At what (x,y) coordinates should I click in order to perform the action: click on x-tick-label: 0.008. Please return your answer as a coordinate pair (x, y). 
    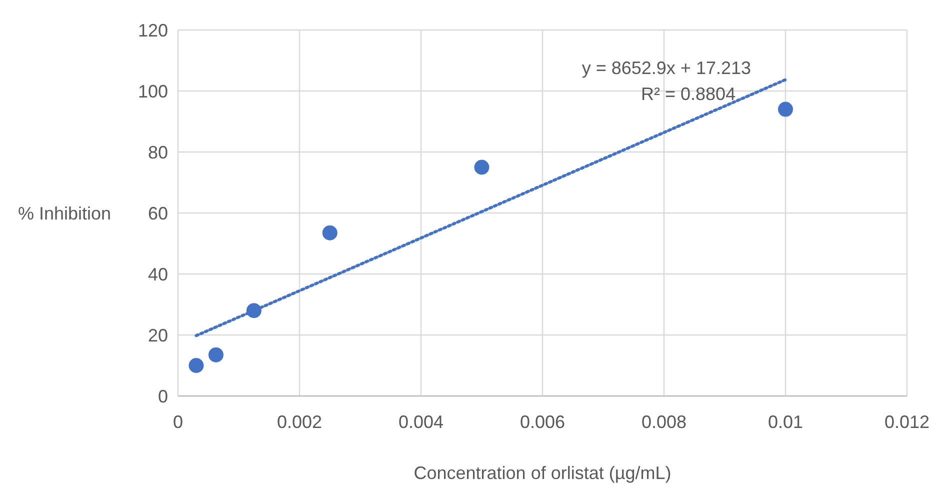
    Looking at the image, I should click on (664, 422).